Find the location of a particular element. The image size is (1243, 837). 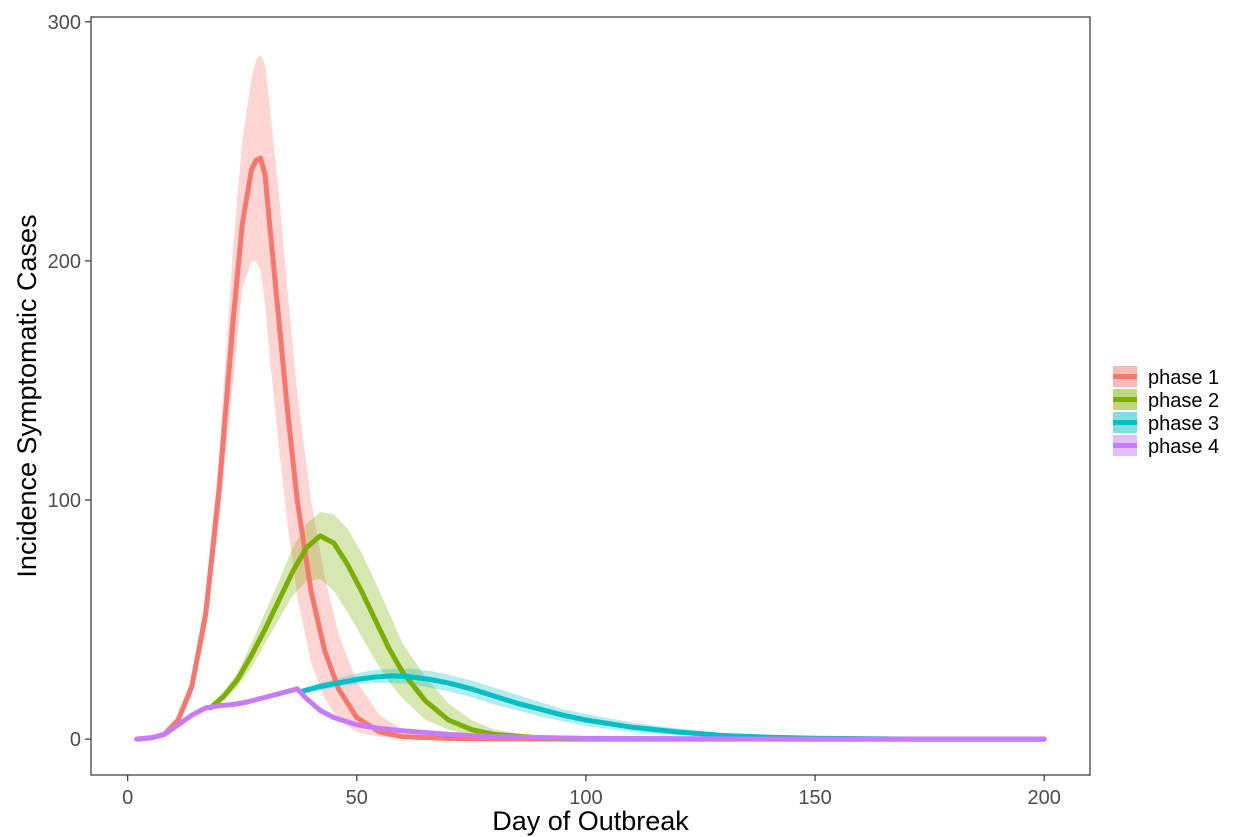

legend-label-phase-3: phase 3 is located at coordinates (1183, 424).